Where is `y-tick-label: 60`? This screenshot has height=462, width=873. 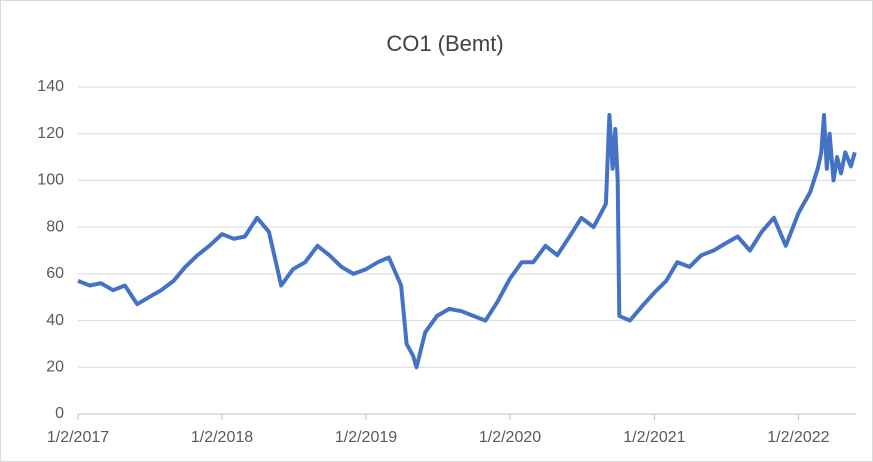
y-tick-label: 60 is located at coordinates (55, 273).